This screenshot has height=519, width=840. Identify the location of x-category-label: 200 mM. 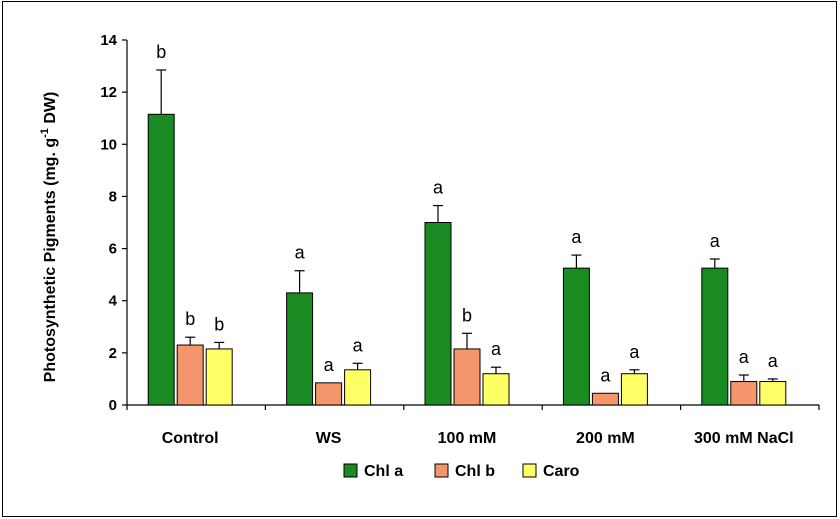
(605, 438).